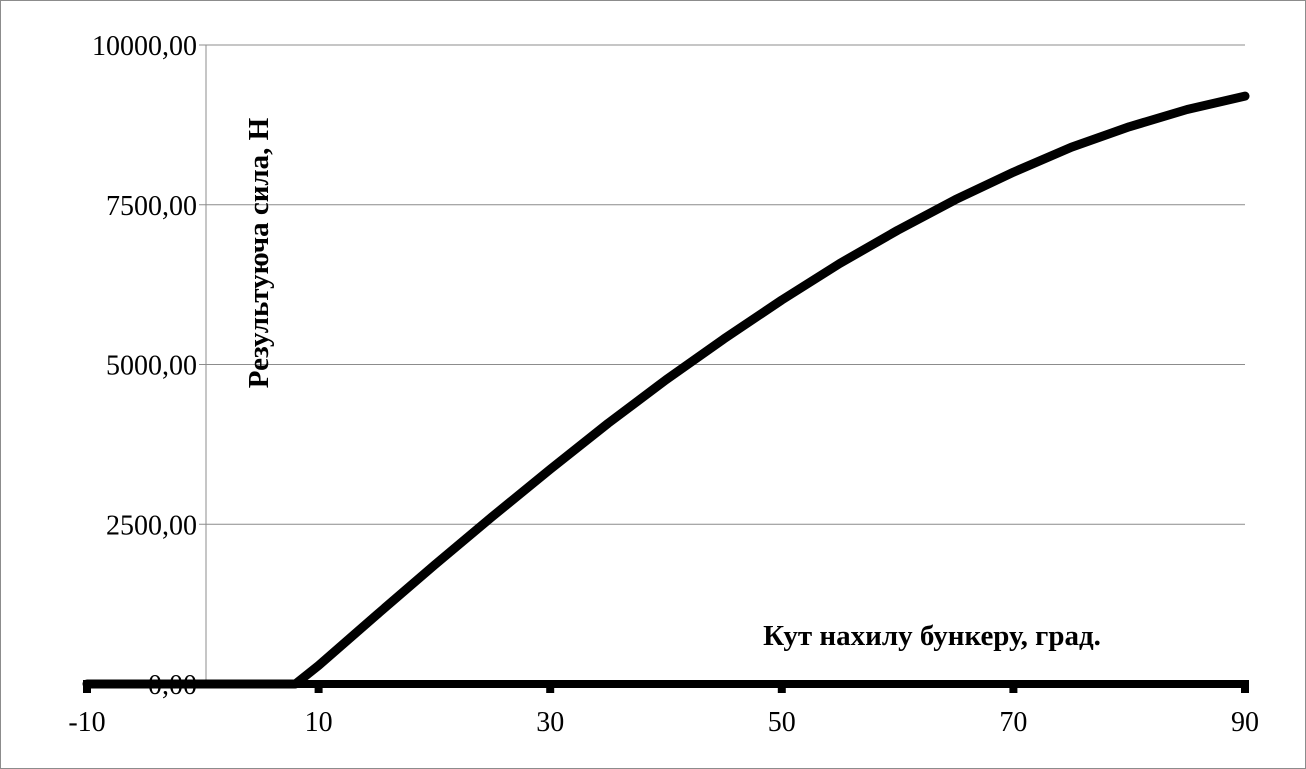  What do you see at coordinates (782, 722) in the screenshot?
I see `x-tick-label: 50` at bounding box center [782, 722].